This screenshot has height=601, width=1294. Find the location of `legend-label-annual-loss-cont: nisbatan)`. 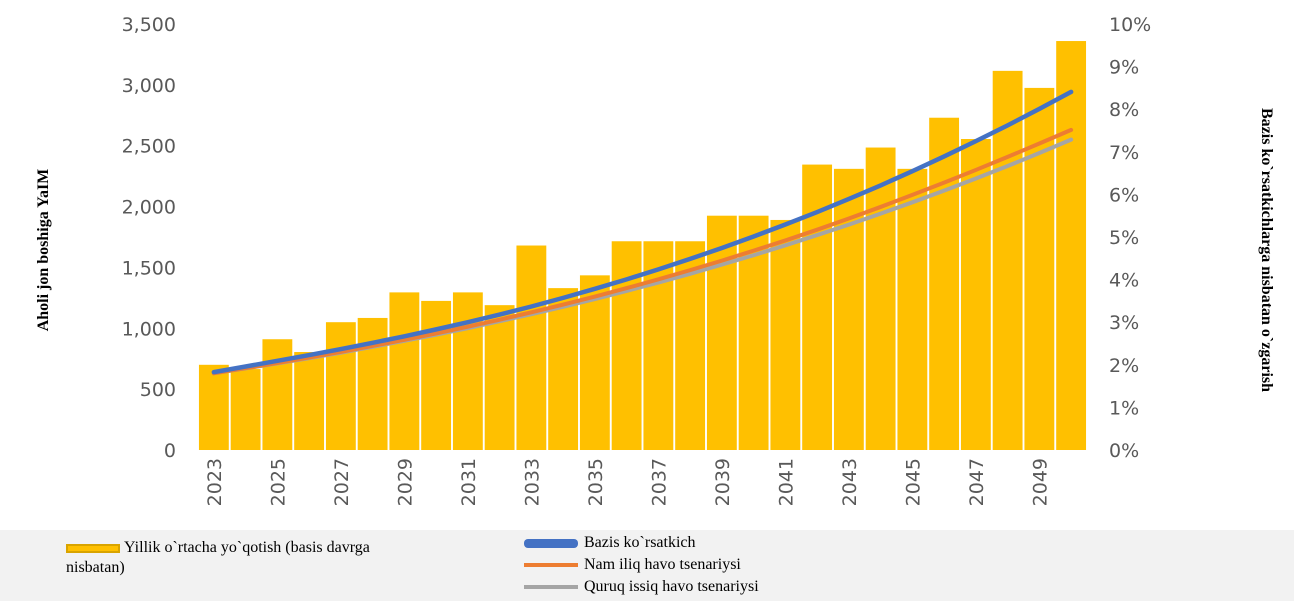

legend-label-annual-loss-cont: nisbatan) is located at coordinates (95, 567).